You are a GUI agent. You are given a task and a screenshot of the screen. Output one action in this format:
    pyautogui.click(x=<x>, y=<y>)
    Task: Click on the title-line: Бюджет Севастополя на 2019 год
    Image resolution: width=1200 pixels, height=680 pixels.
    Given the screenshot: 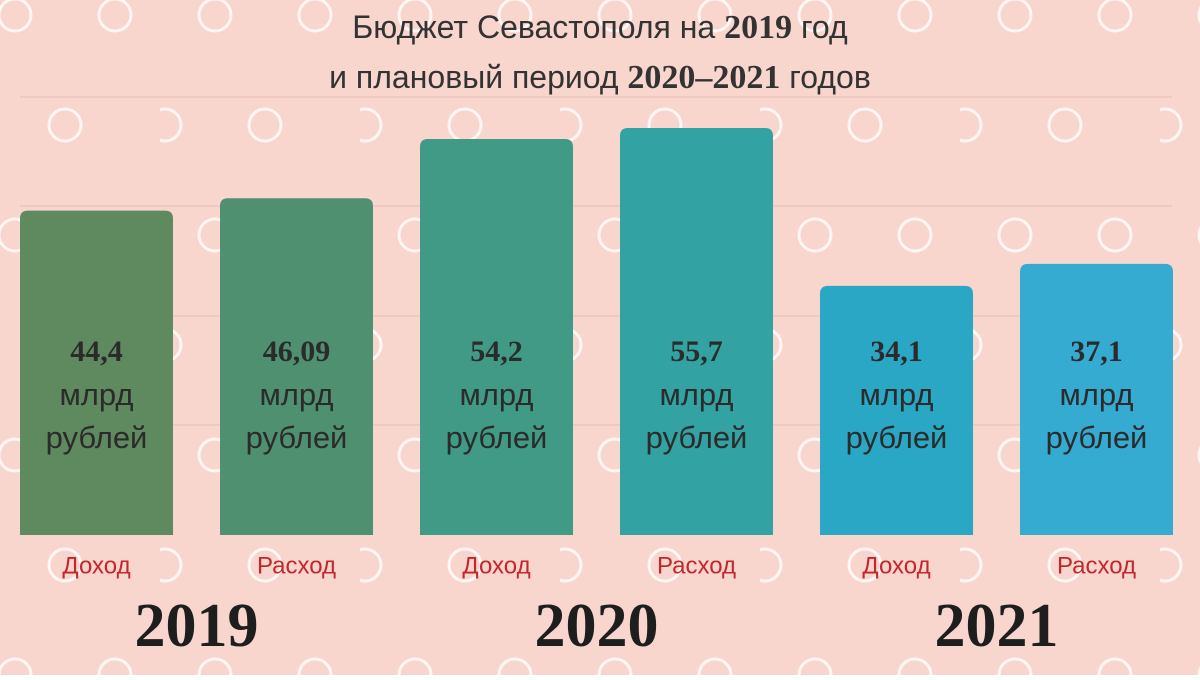 What is the action you would take?
    pyautogui.click(x=600, y=27)
    